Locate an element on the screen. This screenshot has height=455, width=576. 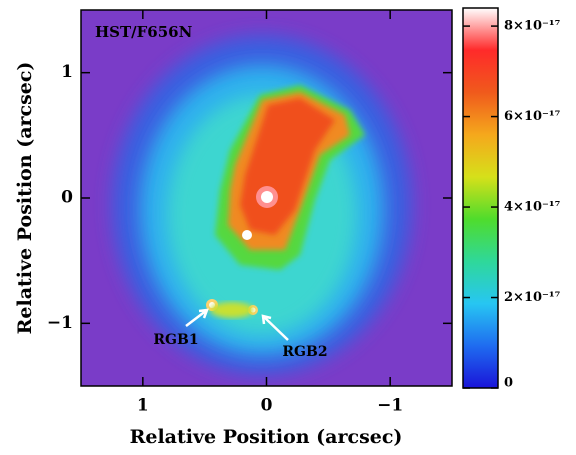
annotation: HST/F656N is located at coordinates (144, 32).